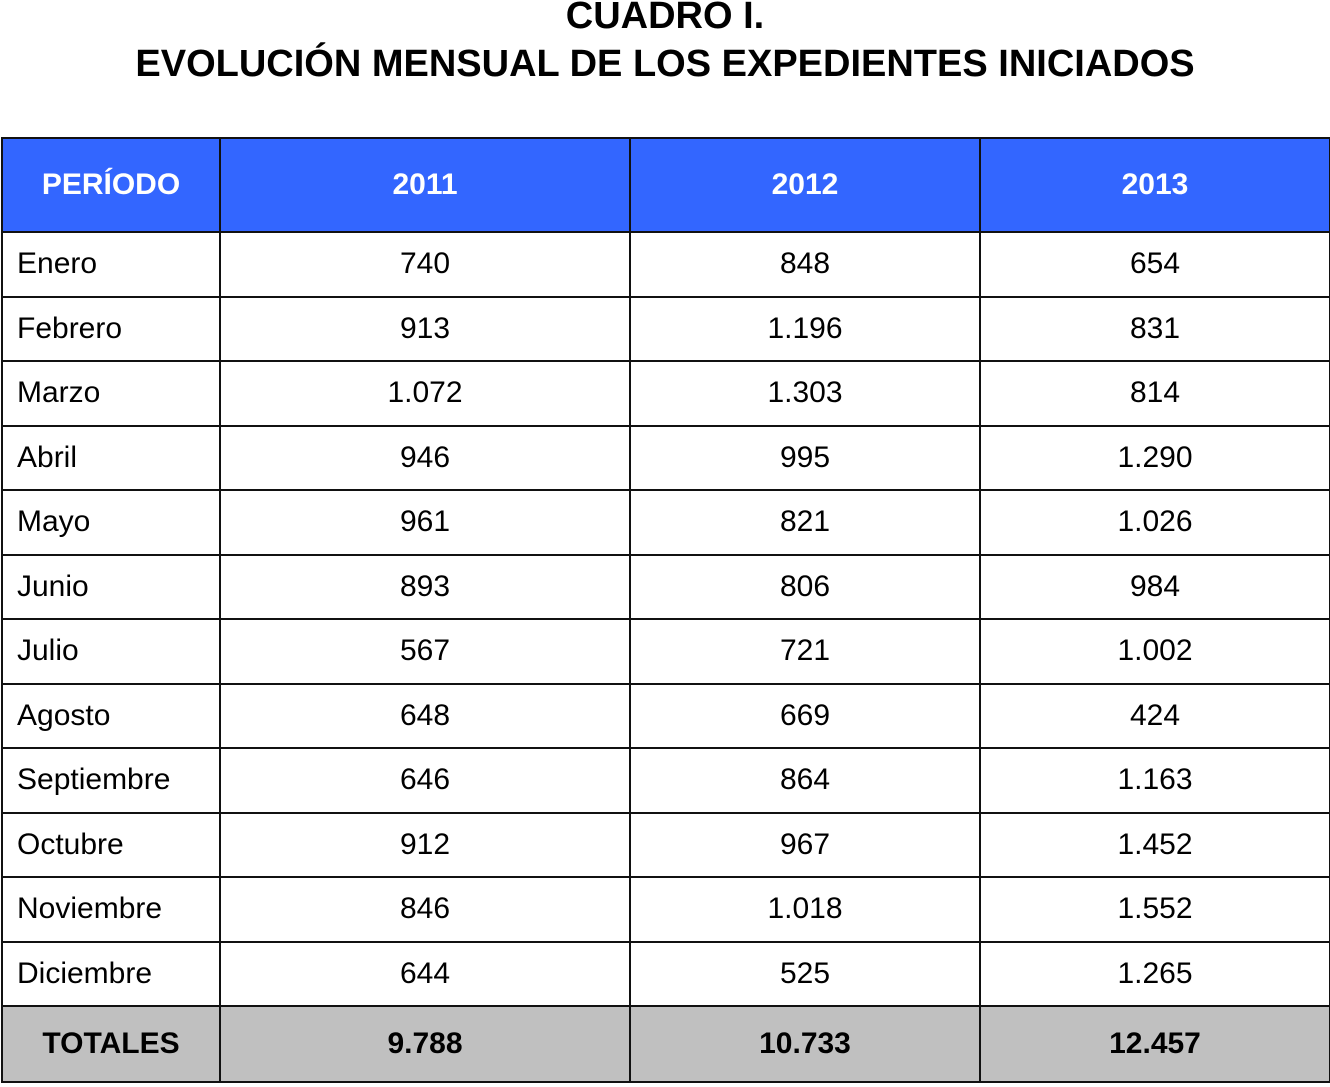  I want to click on period-cell: Marzo, so click(111, 393).